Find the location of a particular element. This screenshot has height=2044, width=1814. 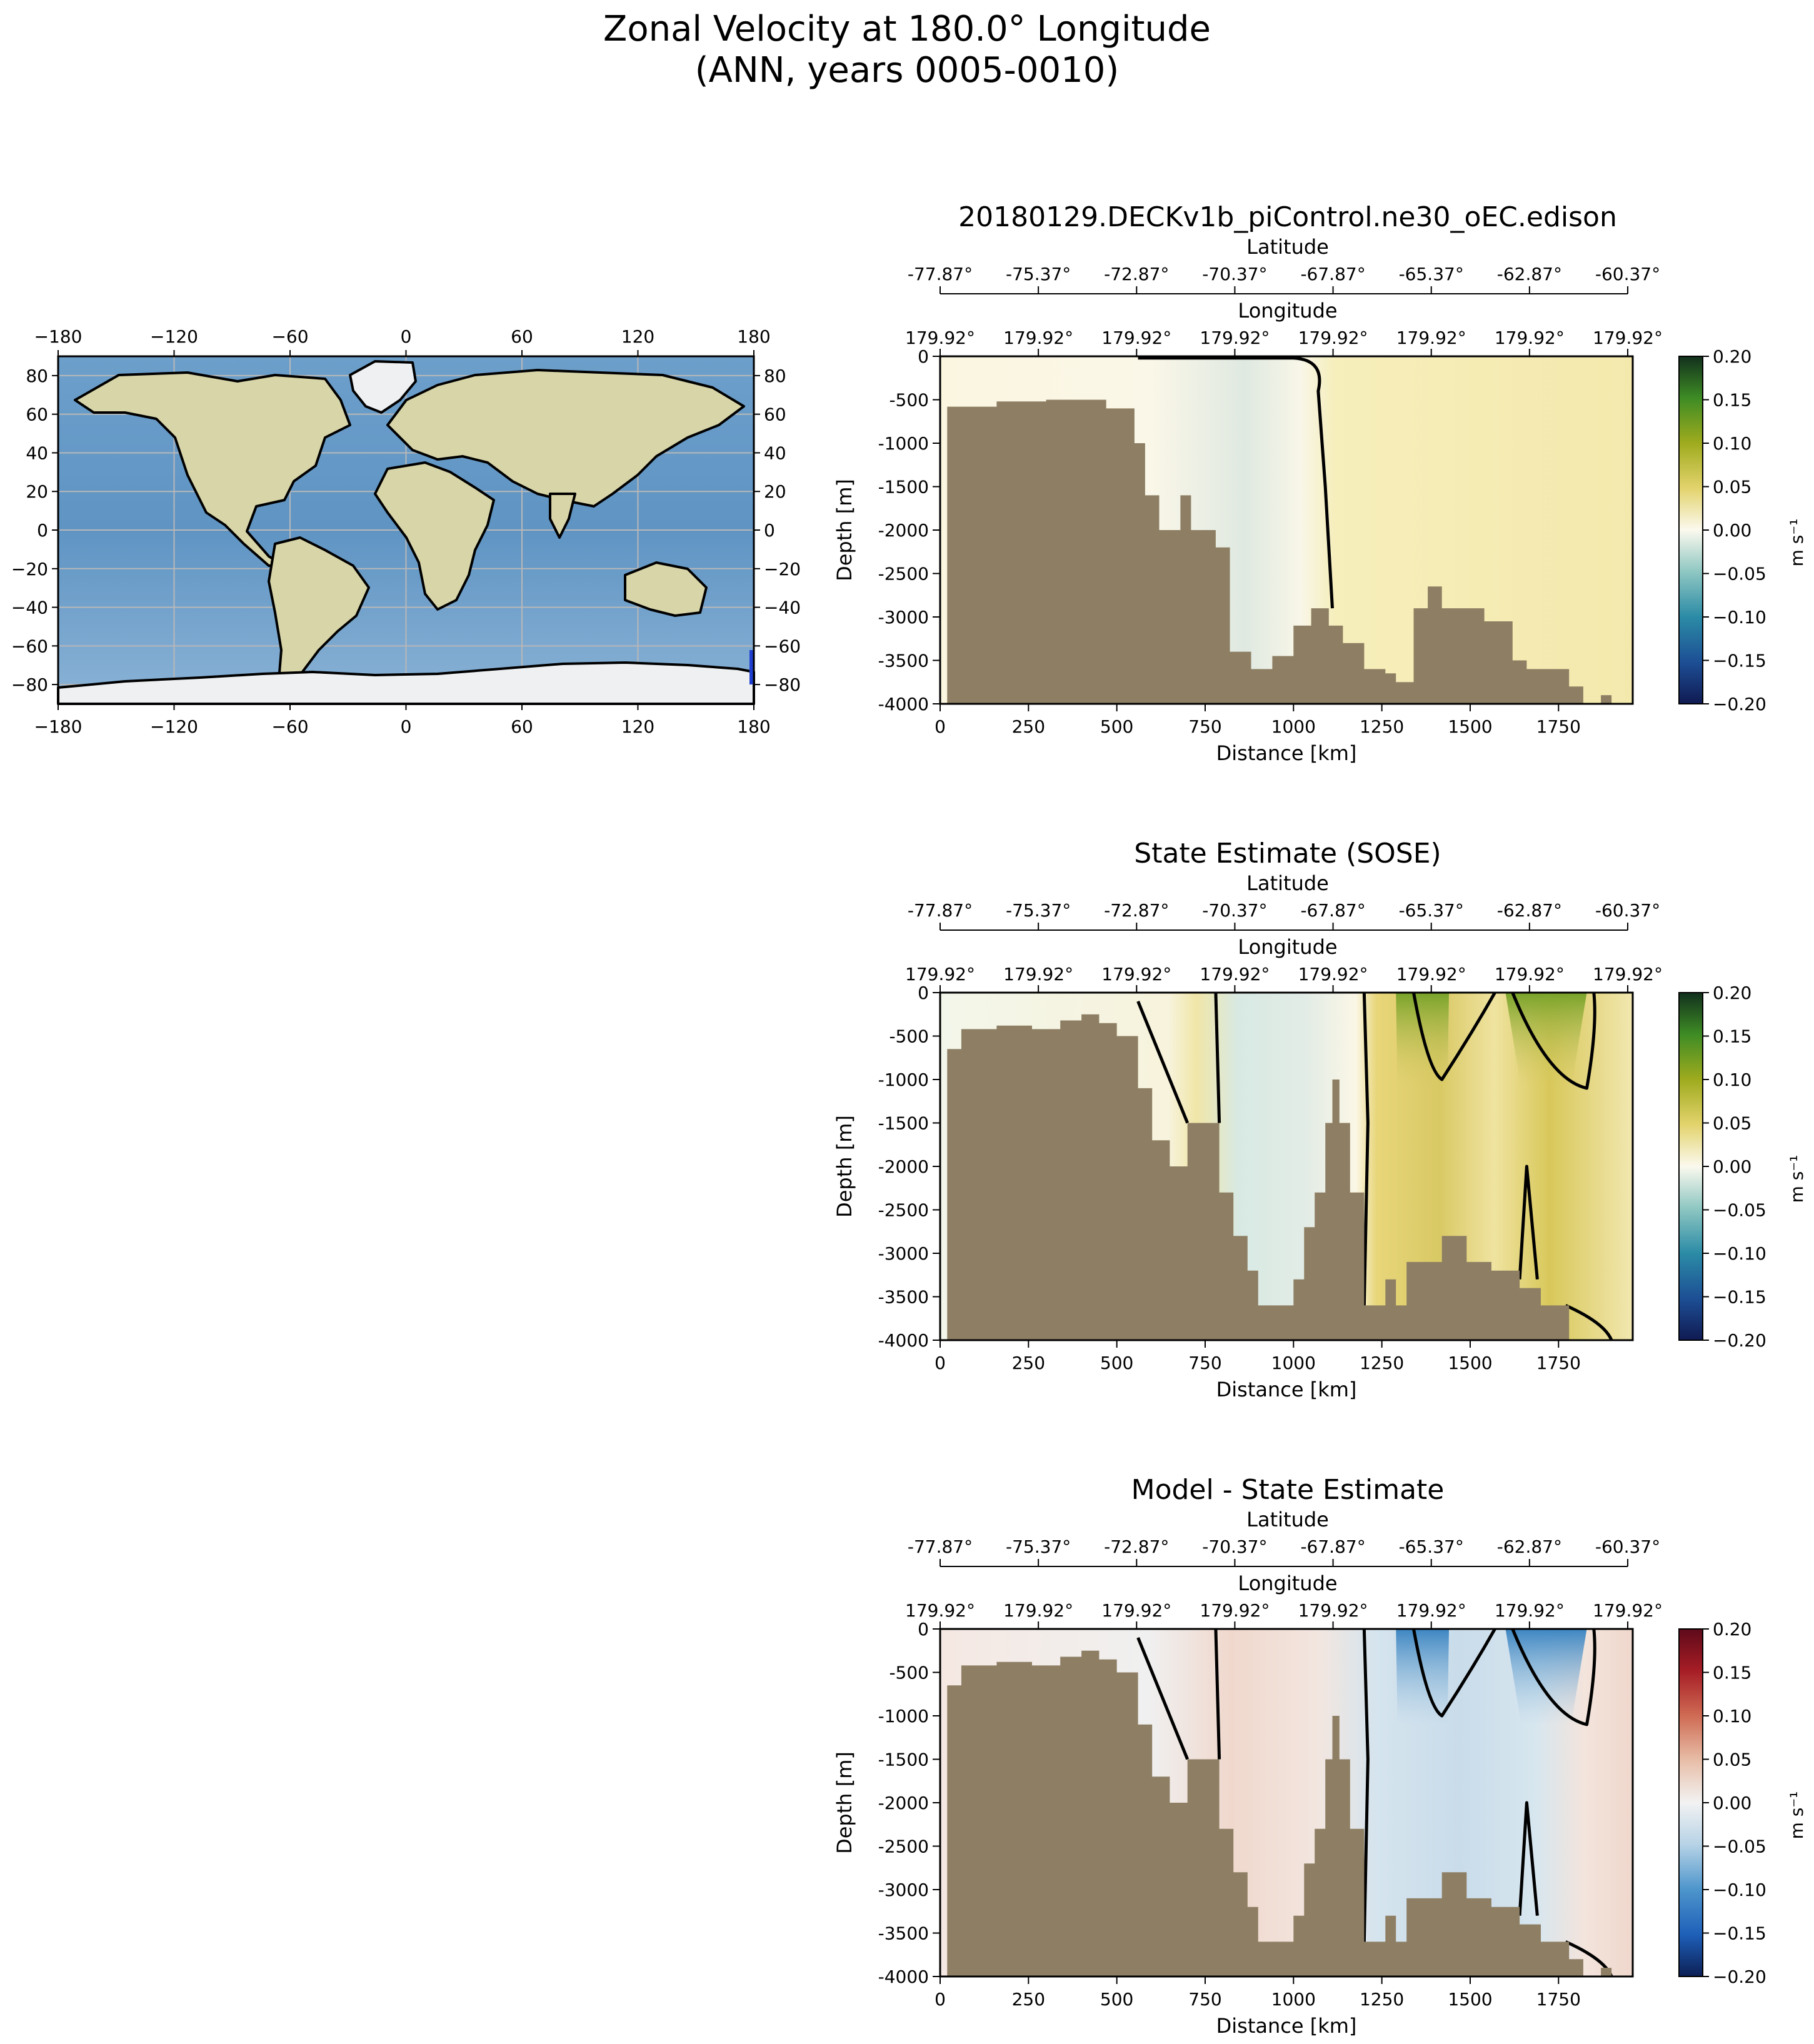

x-tick-label: 1250 is located at coordinates (1382, 1999).